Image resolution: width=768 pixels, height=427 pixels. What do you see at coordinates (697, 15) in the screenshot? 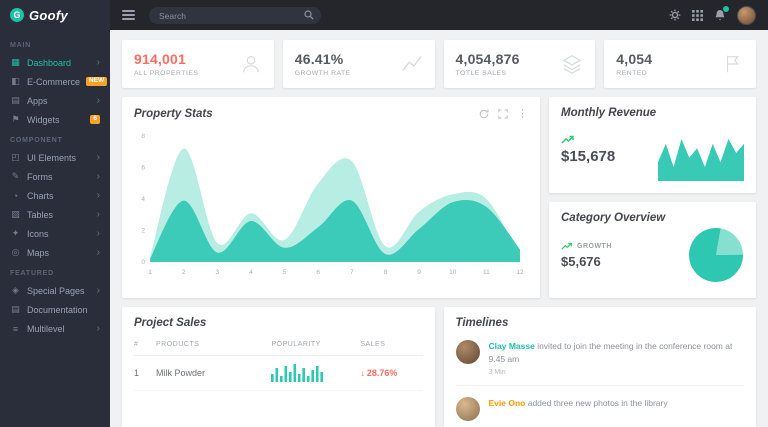
I see `apps-grid-icon` at bounding box center [697, 15].